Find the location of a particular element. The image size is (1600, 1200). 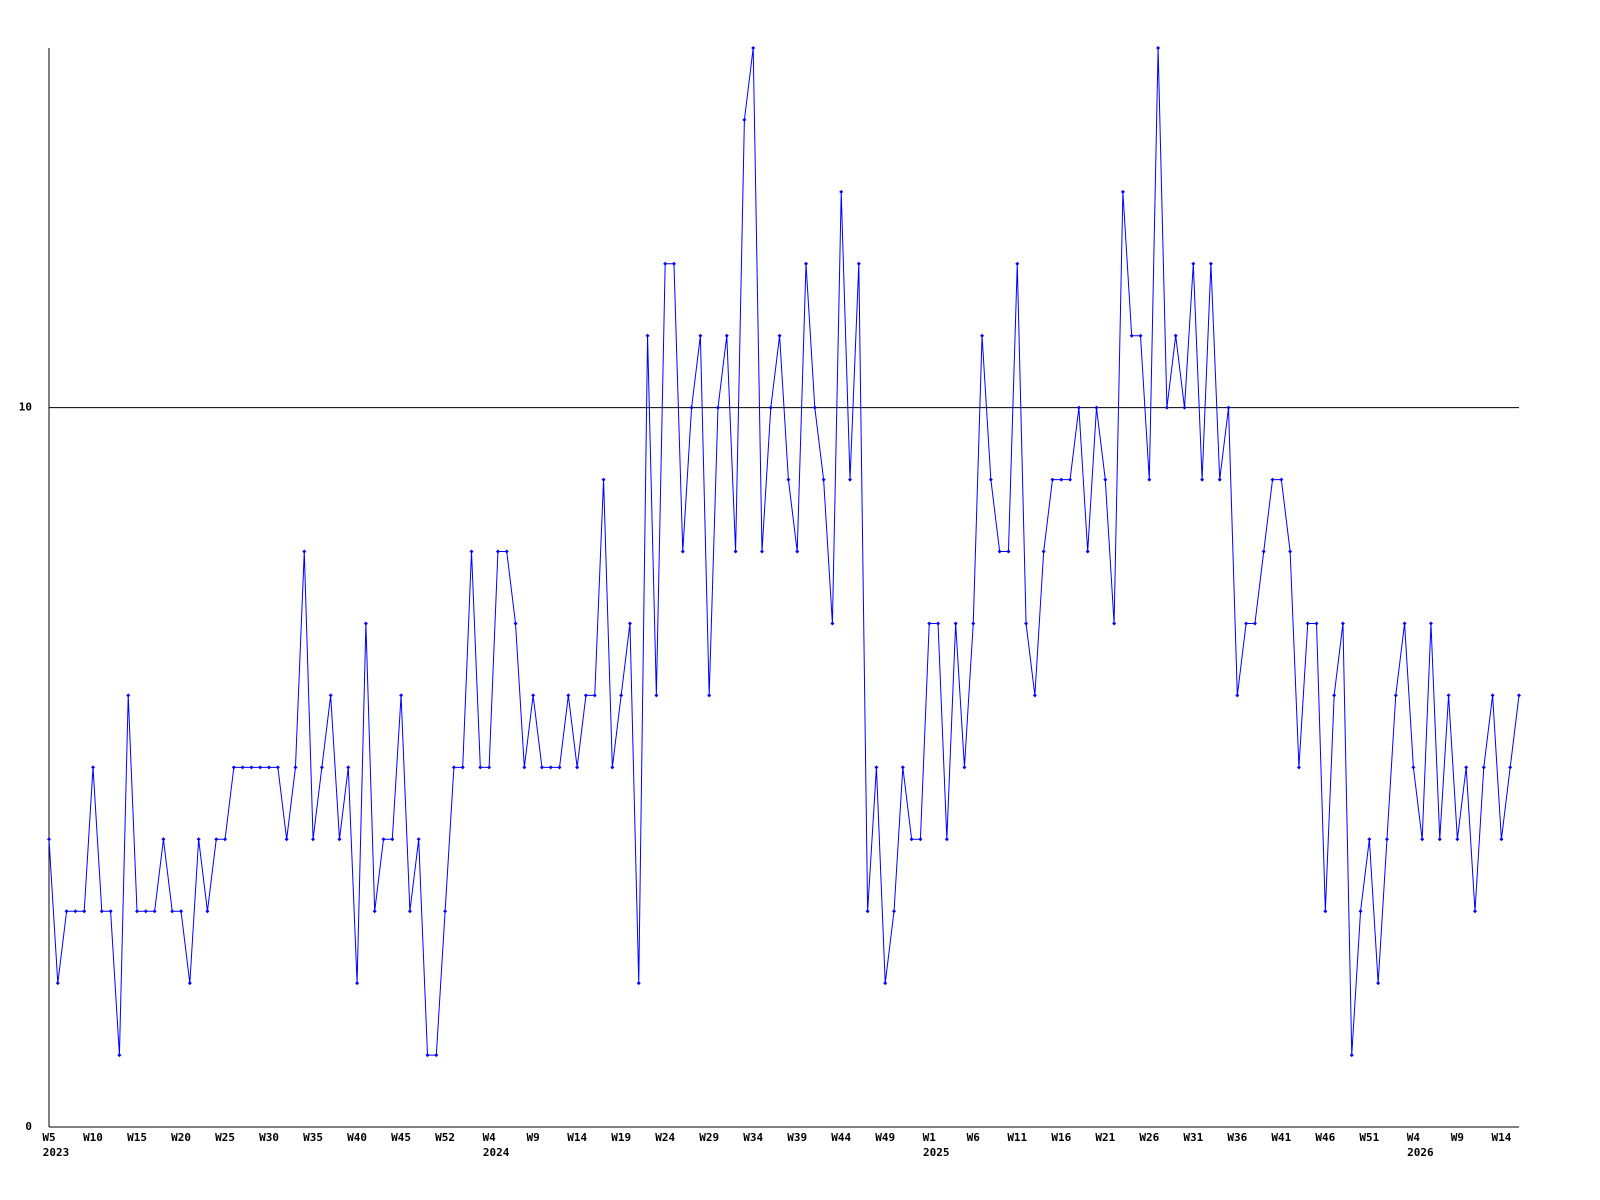

x-tick-label: W45 is located at coordinates (401, 1137).